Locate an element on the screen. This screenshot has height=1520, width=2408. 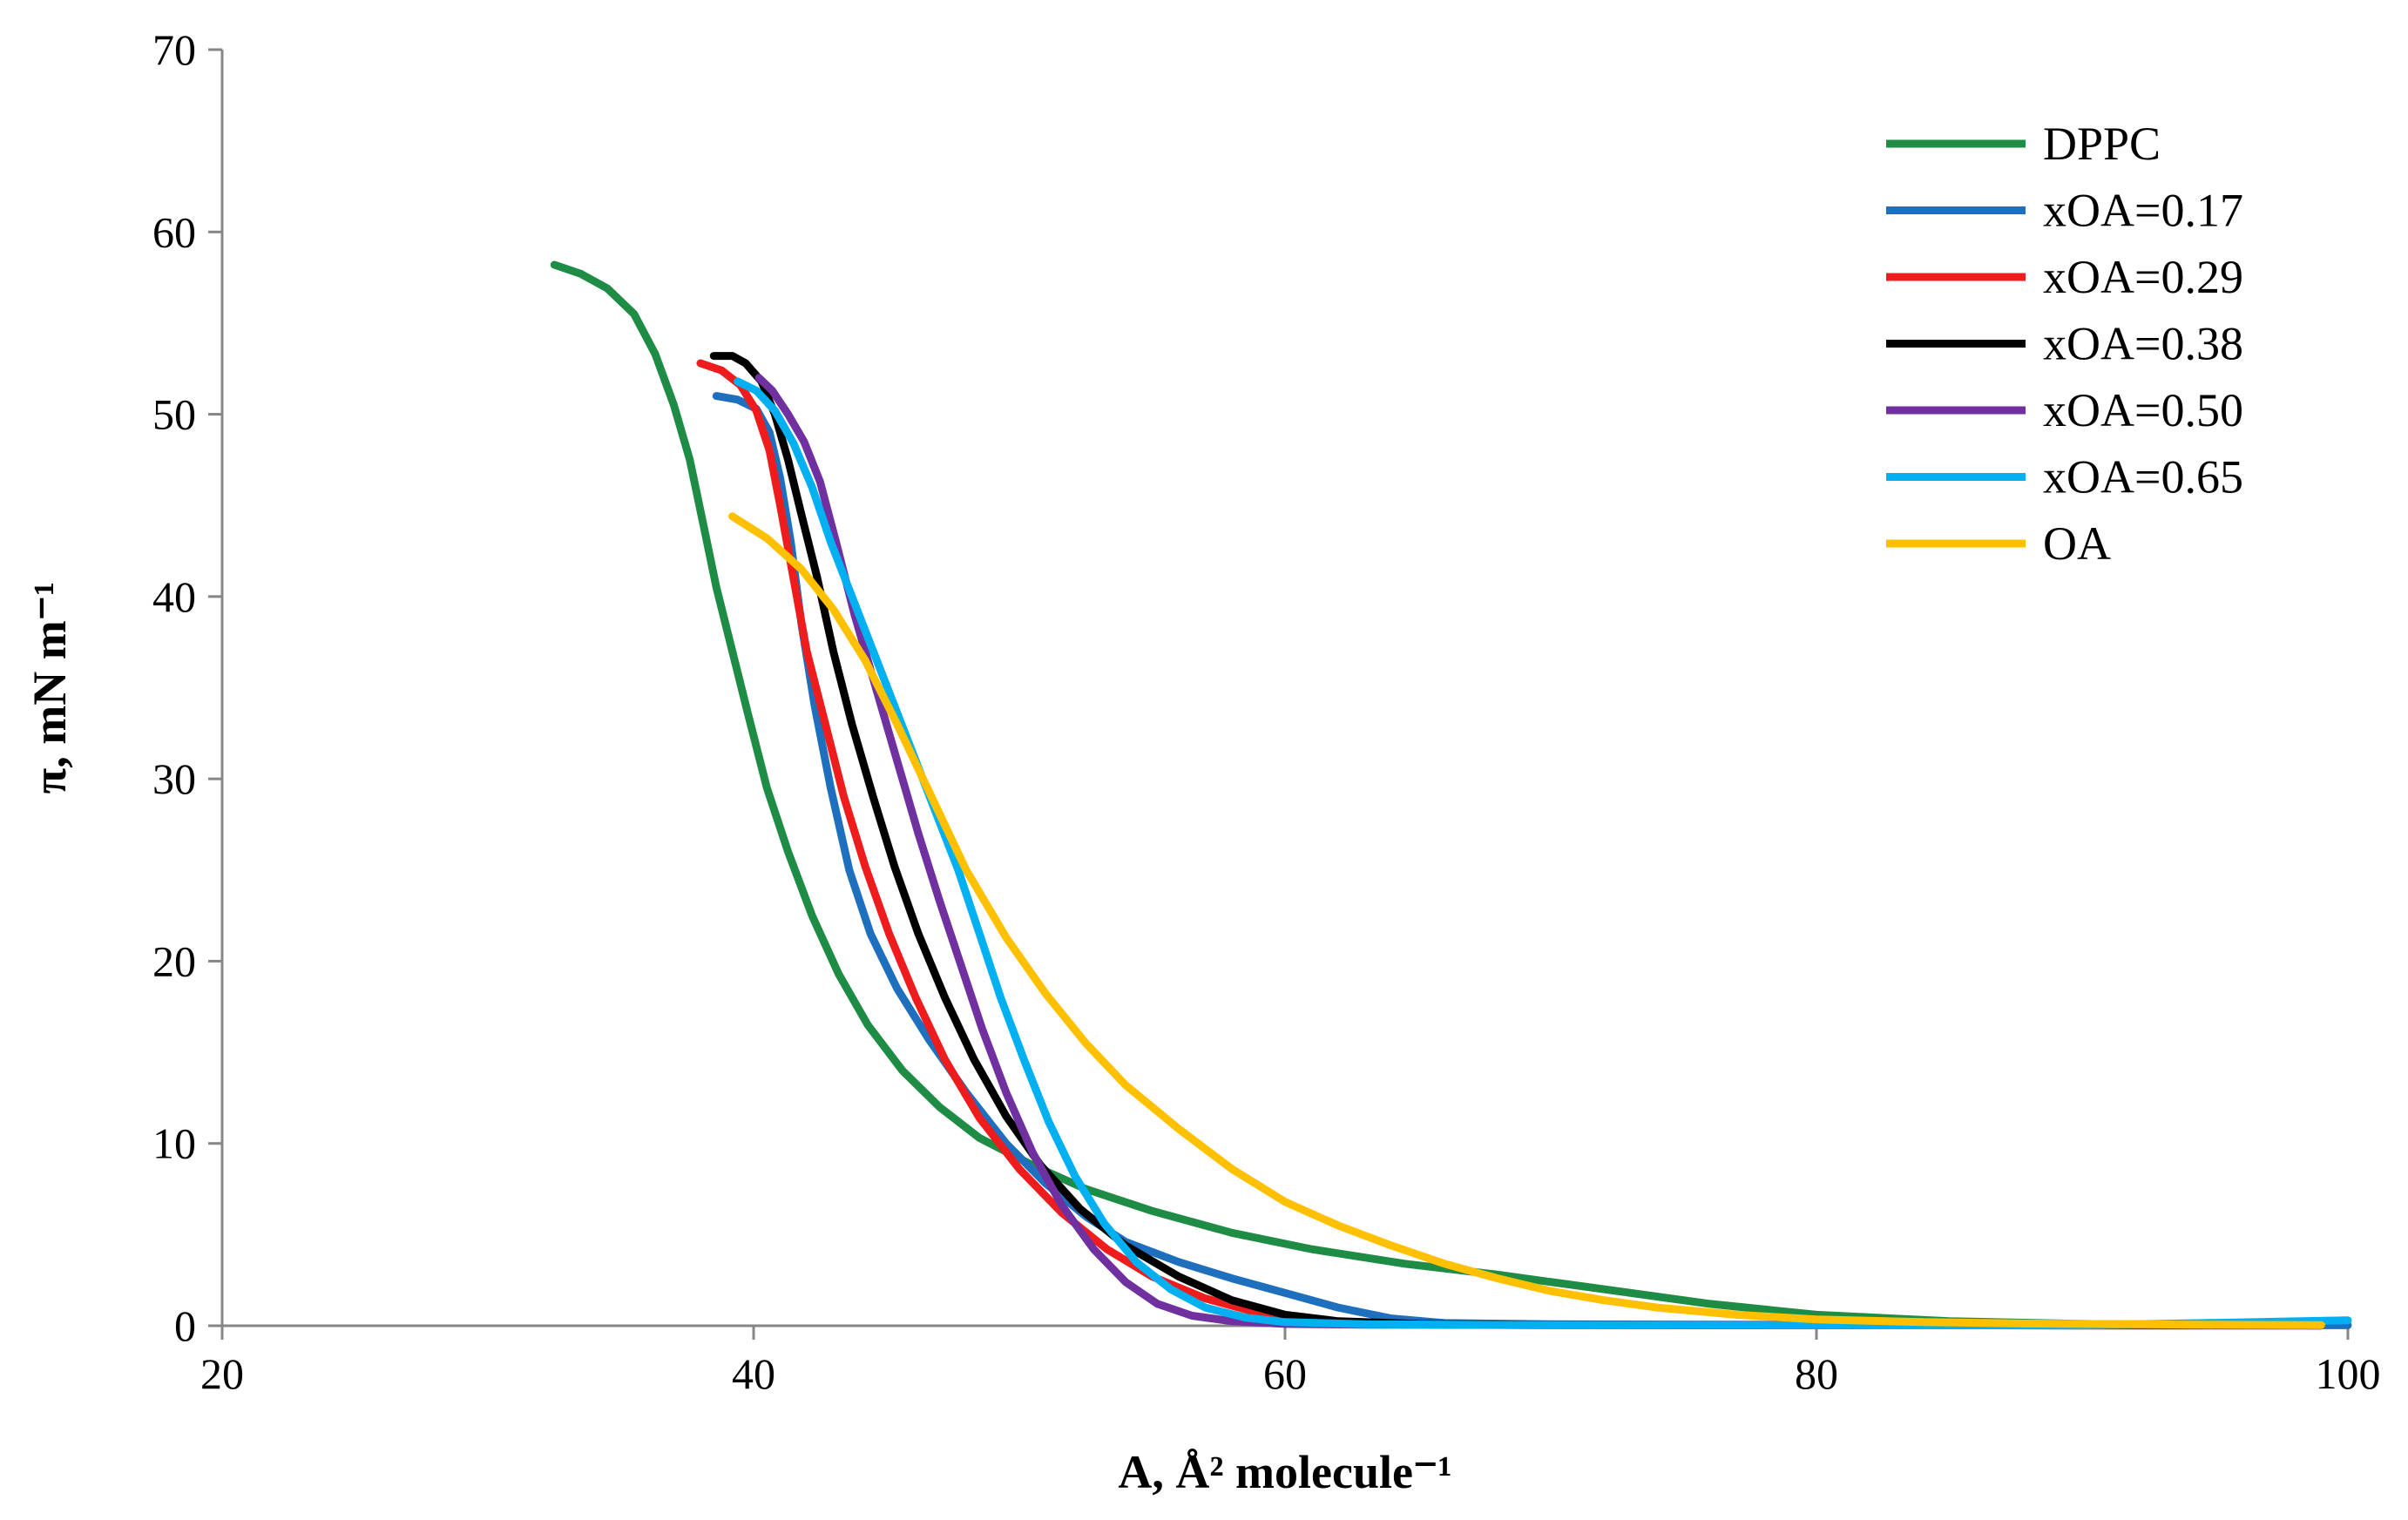
y-tick-label: 50 is located at coordinates (174, 414).